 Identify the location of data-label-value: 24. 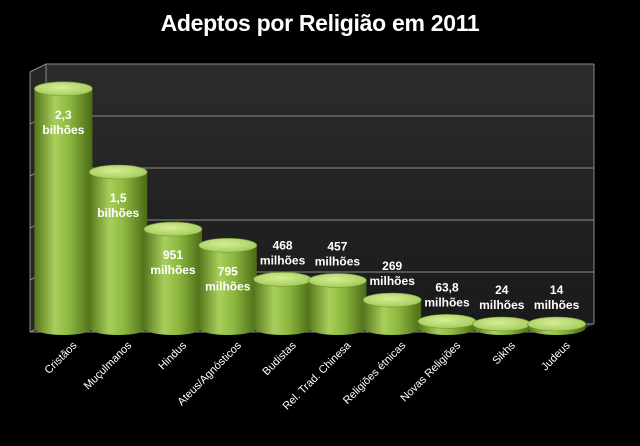
(502, 290).